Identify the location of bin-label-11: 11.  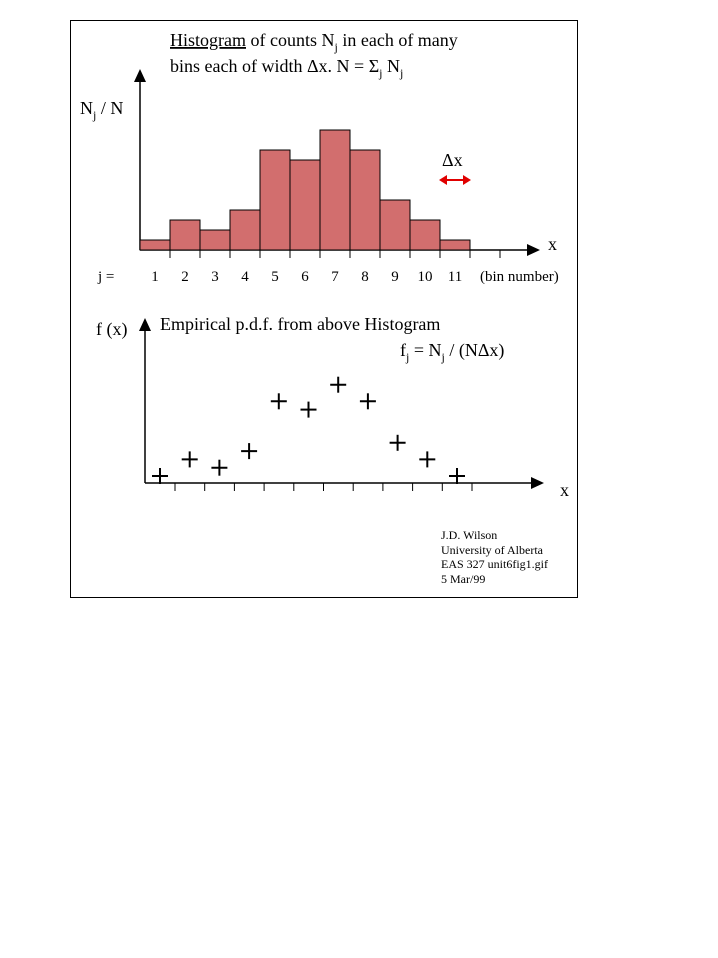
(455, 277).